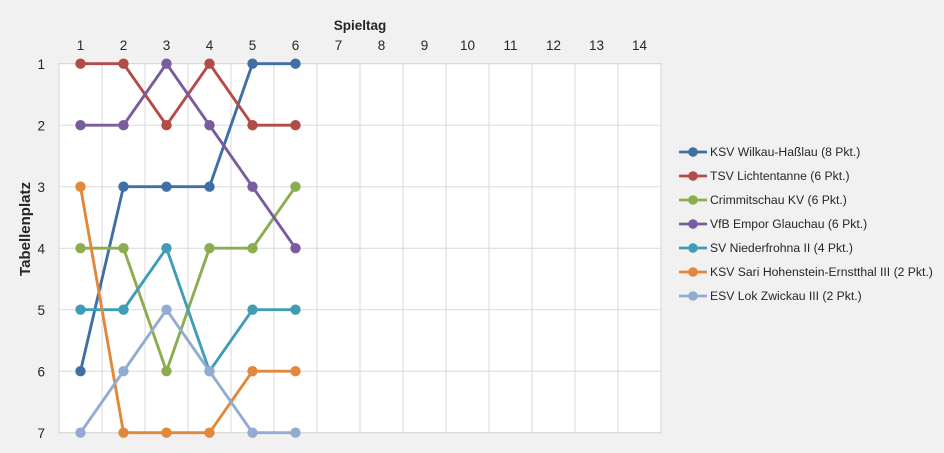 This screenshot has width=944, height=453. What do you see at coordinates (510, 45) in the screenshot?
I see `svg-text: 11` at bounding box center [510, 45].